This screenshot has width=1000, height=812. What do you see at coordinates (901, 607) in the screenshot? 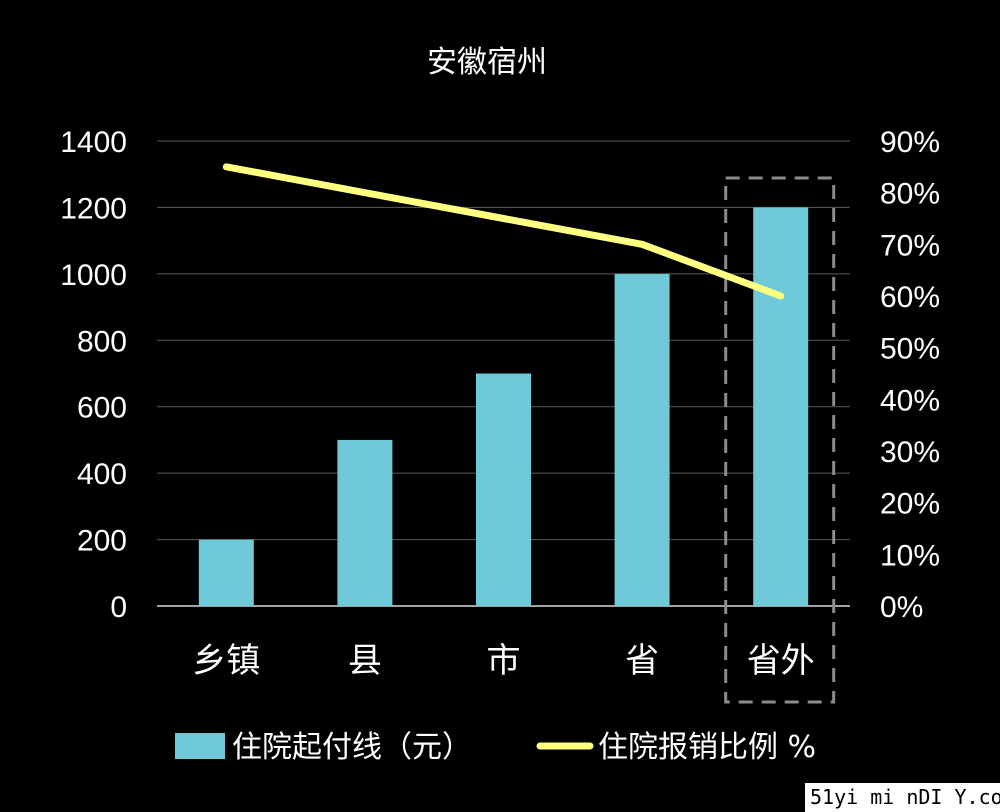
I see `y-right-tick-label: 0%` at bounding box center [901, 607].